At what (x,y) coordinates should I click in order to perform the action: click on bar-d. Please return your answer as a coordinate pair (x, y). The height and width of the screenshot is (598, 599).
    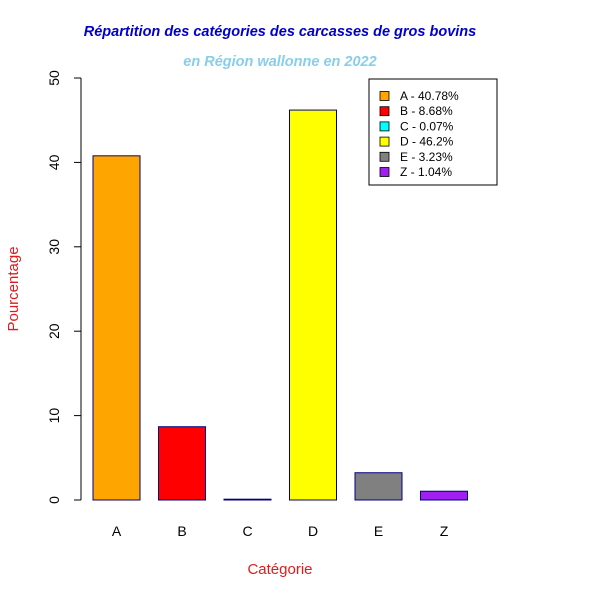
    Looking at the image, I should click on (313, 305).